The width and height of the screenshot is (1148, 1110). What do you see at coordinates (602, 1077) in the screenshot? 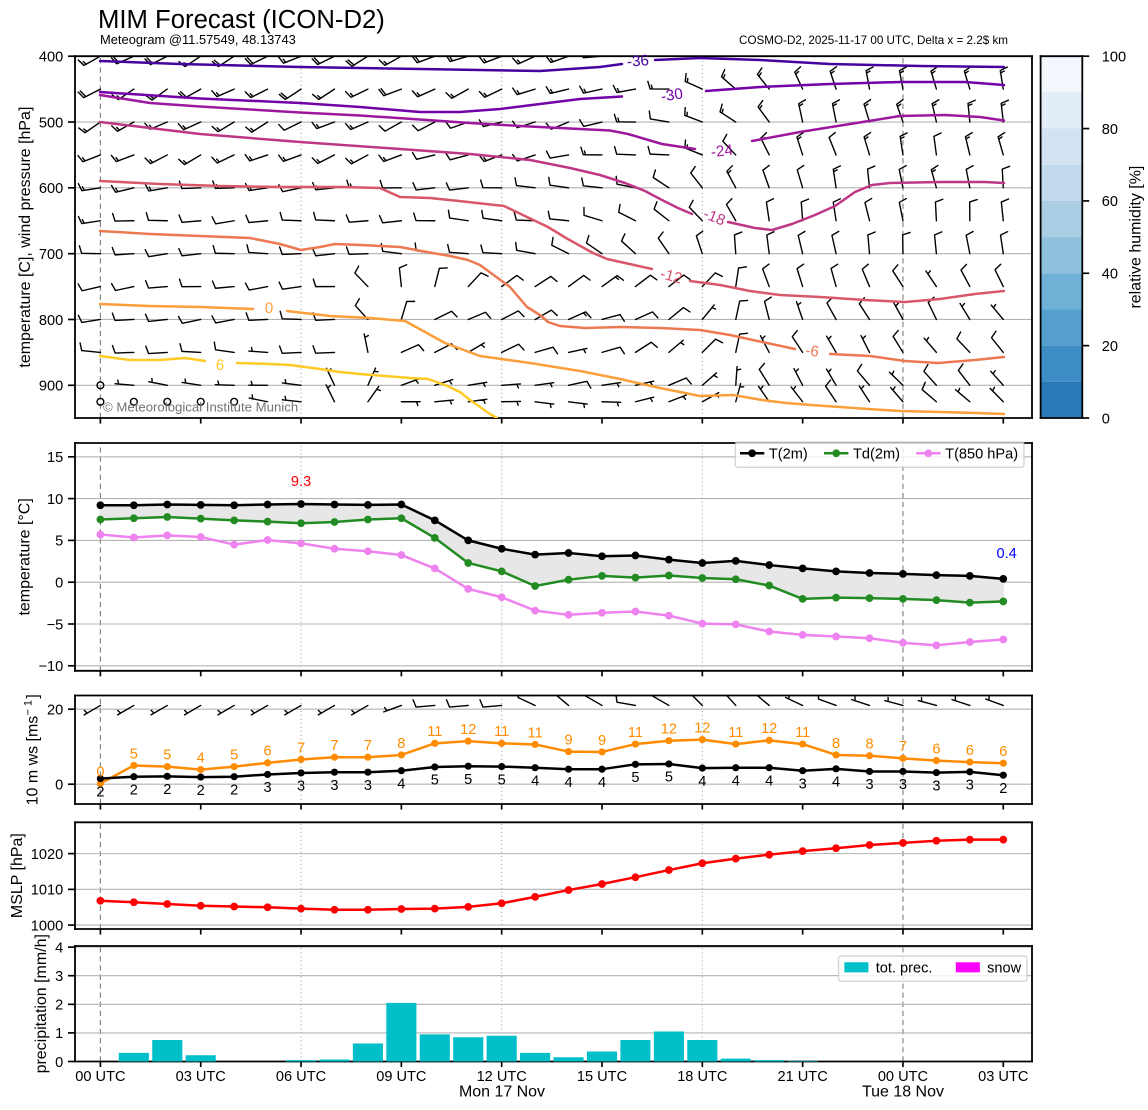
I see `svg-text: 15 UTC` at bounding box center [602, 1077].